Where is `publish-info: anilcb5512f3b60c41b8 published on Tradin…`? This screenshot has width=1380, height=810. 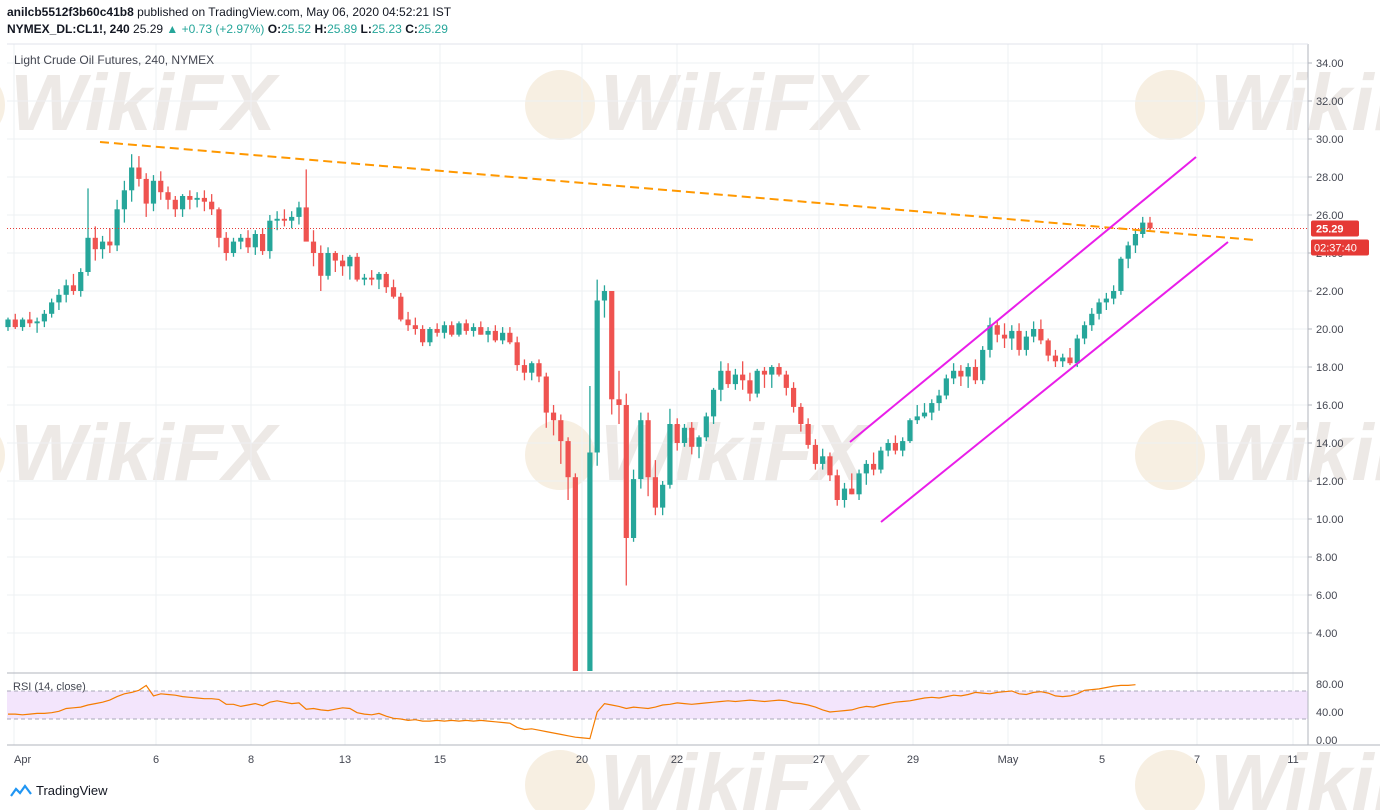
publish-info: anilcb5512f3b60c41b8 published on Tradin… is located at coordinates (229, 12).